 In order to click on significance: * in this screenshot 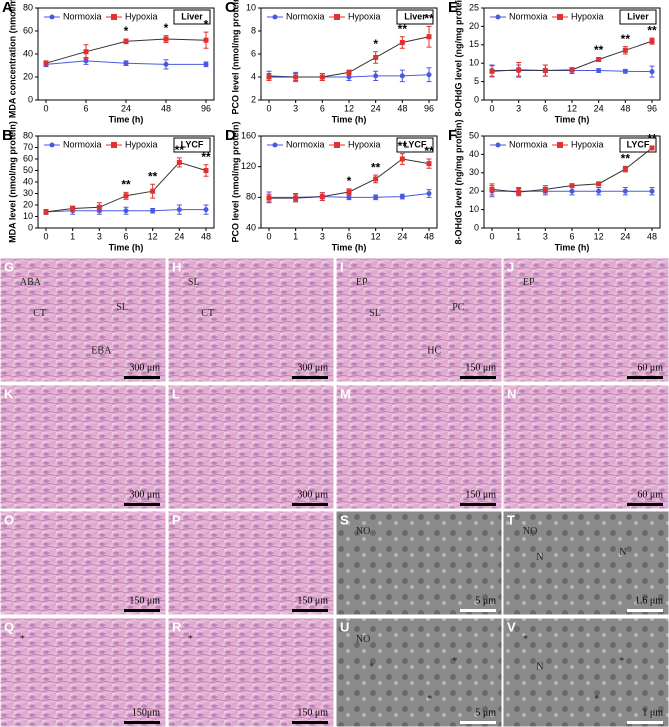, I will do `click(126, 31)`.